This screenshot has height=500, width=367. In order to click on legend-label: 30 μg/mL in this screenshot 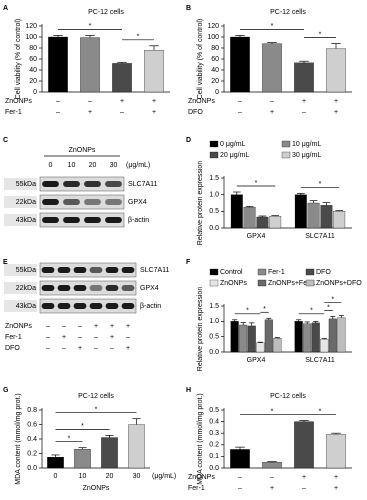, I will do `click(306, 155)`.